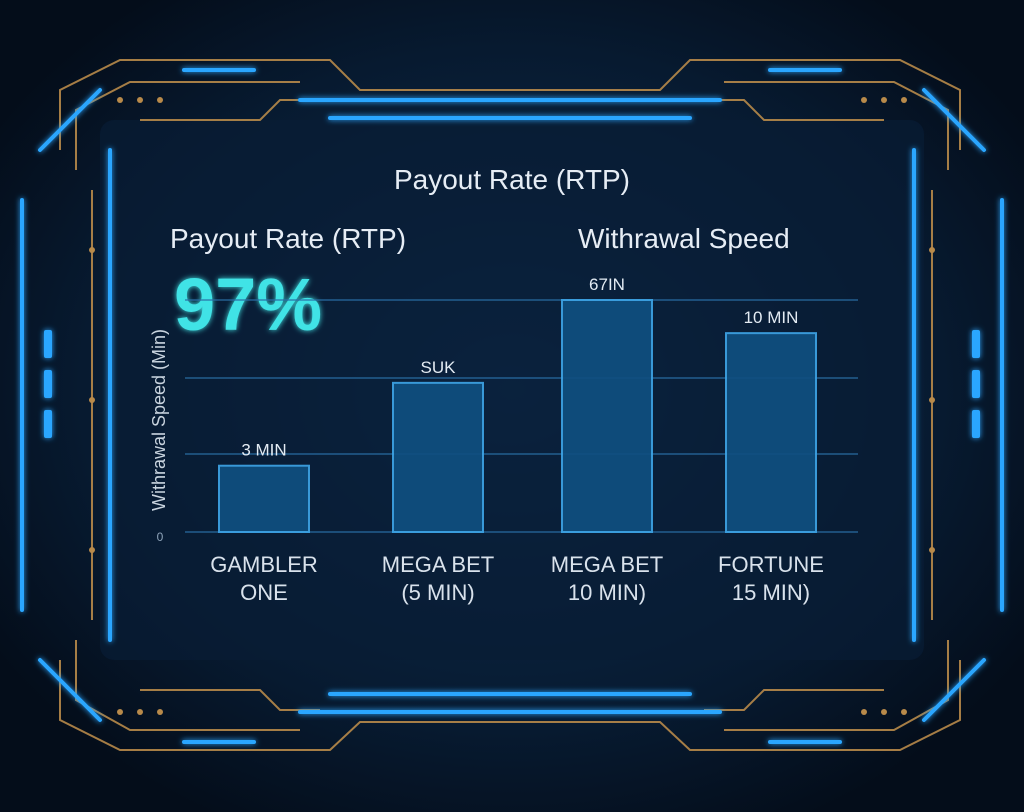 This screenshot has height=812, width=1024. Describe the element at coordinates (264, 564) in the screenshot. I see `category-label: GAMBLER` at that location.